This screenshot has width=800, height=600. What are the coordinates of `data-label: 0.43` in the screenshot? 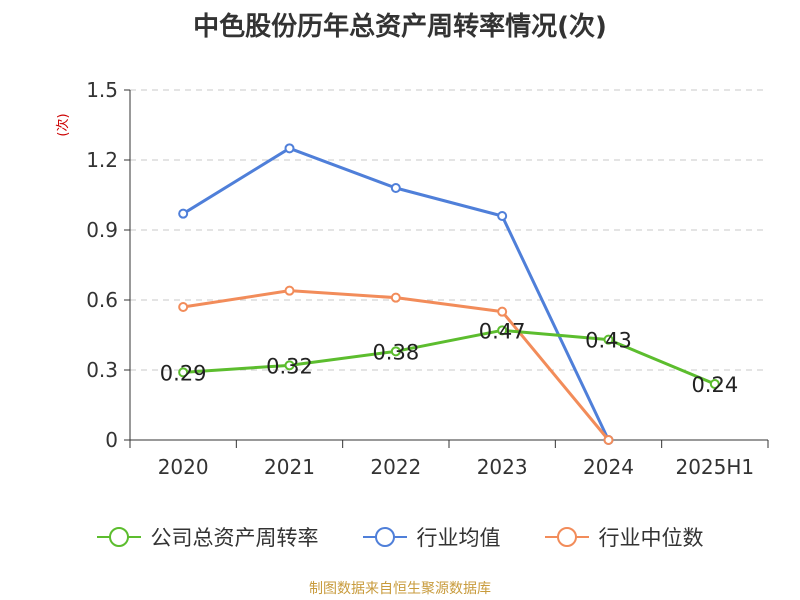 It's located at (608, 341).